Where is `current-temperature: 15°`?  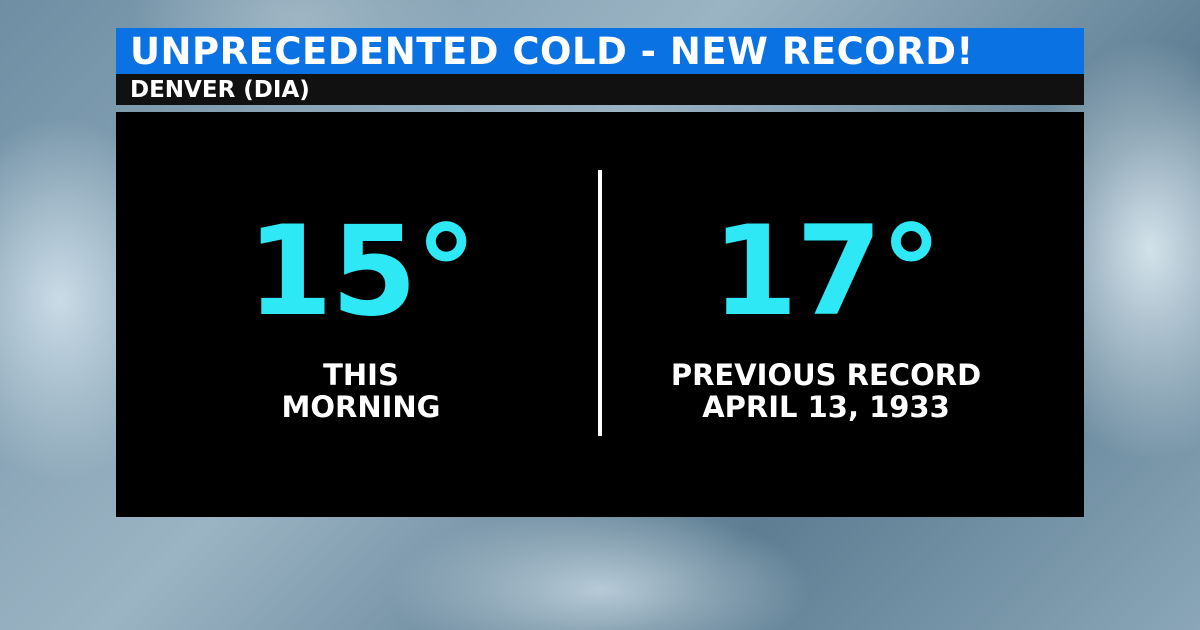 current-temperature: 15° is located at coordinates (362, 272).